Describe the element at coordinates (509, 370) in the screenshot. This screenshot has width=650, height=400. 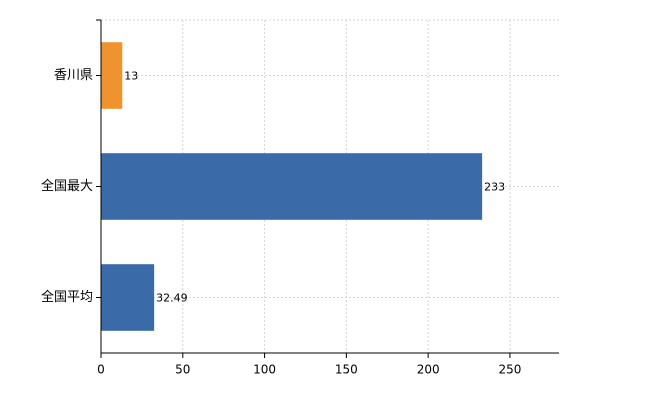
I see `x-tick-label: 250` at that location.